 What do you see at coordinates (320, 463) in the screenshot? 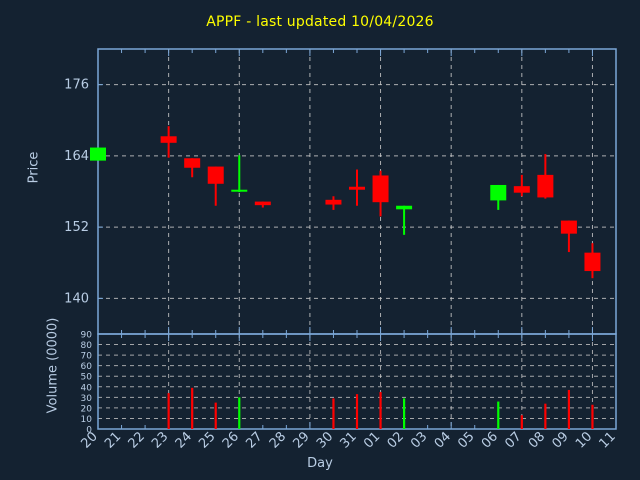
I see `x-axis-label: Day` at bounding box center [320, 463].